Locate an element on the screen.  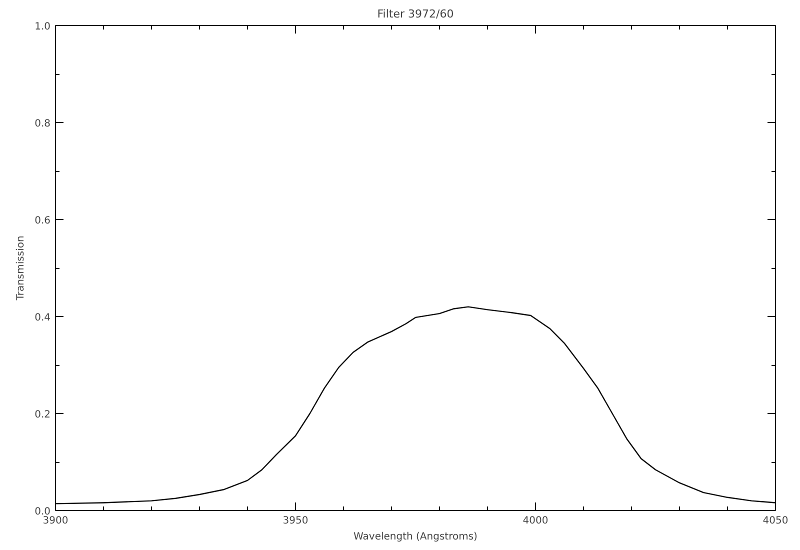
y-axis-title: Transmission is located at coordinates (21, 269).